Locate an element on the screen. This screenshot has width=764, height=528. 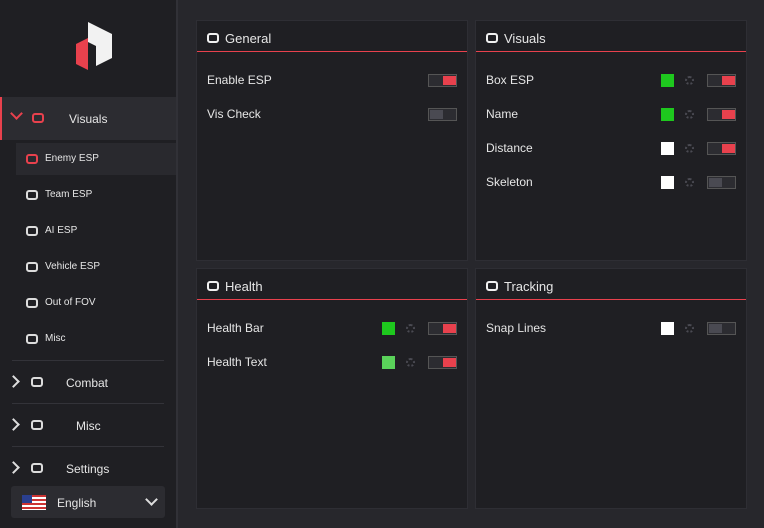
nav-item: Vehicle ESP is located at coordinates (96, 267).